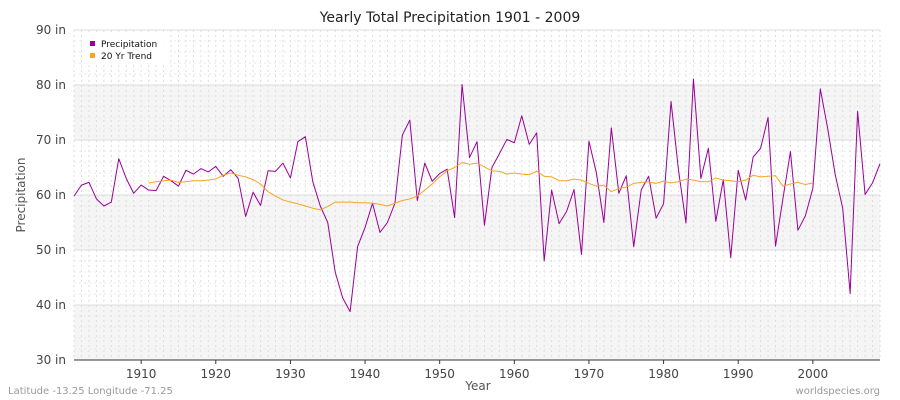  Describe the element at coordinates (90, 391) in the screenshot. I see `footer-coordinates: Latitude -13.25 Longitude -71.25` at that location.